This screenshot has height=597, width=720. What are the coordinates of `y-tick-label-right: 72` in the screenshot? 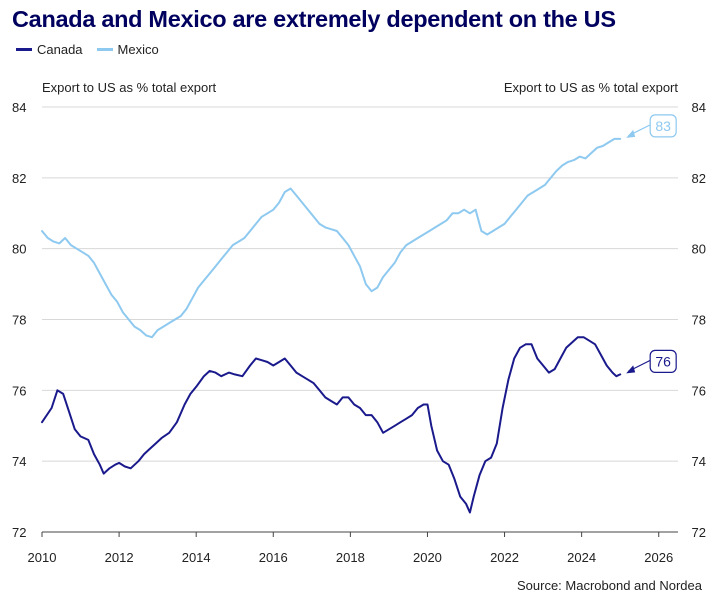 It's located at (699, 532).